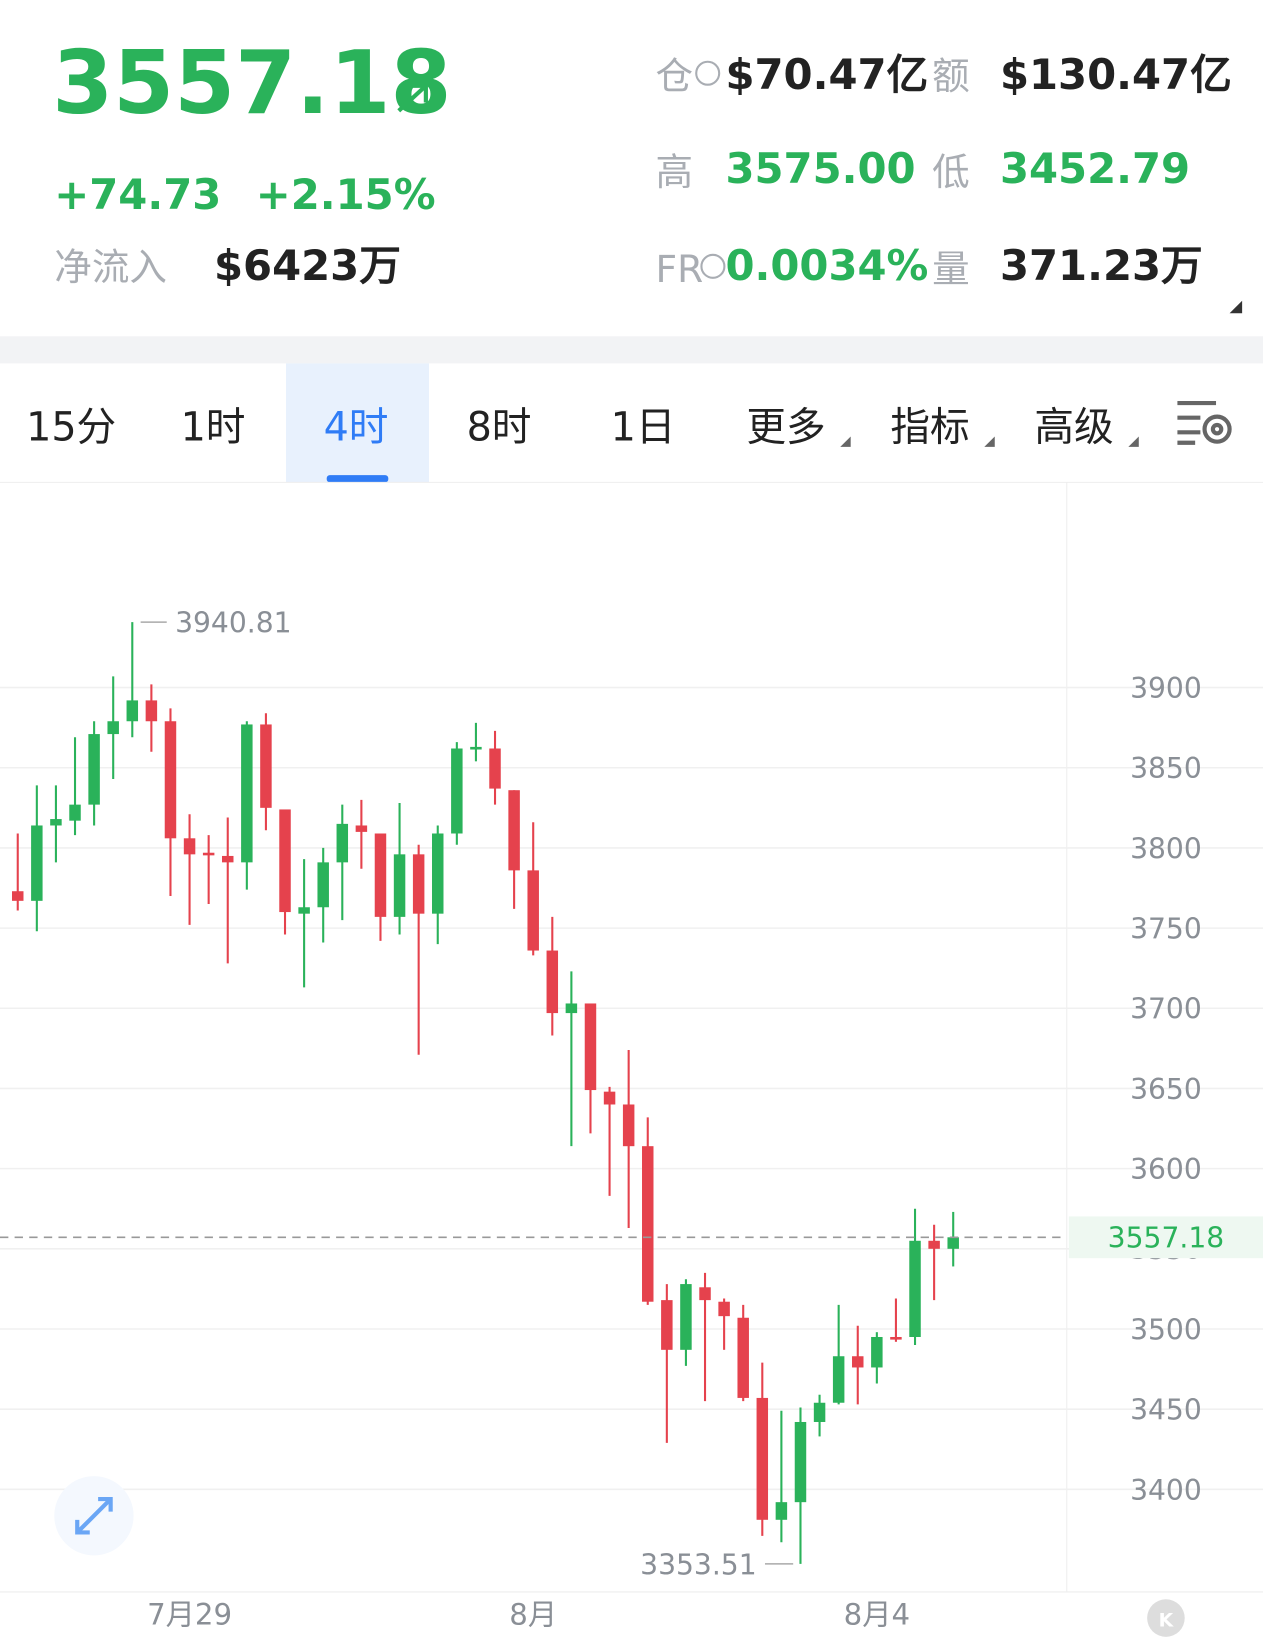  Describe the element at coordinates (307, 265) in the screenshot. I see `inflow-value: $6423万` at that location.